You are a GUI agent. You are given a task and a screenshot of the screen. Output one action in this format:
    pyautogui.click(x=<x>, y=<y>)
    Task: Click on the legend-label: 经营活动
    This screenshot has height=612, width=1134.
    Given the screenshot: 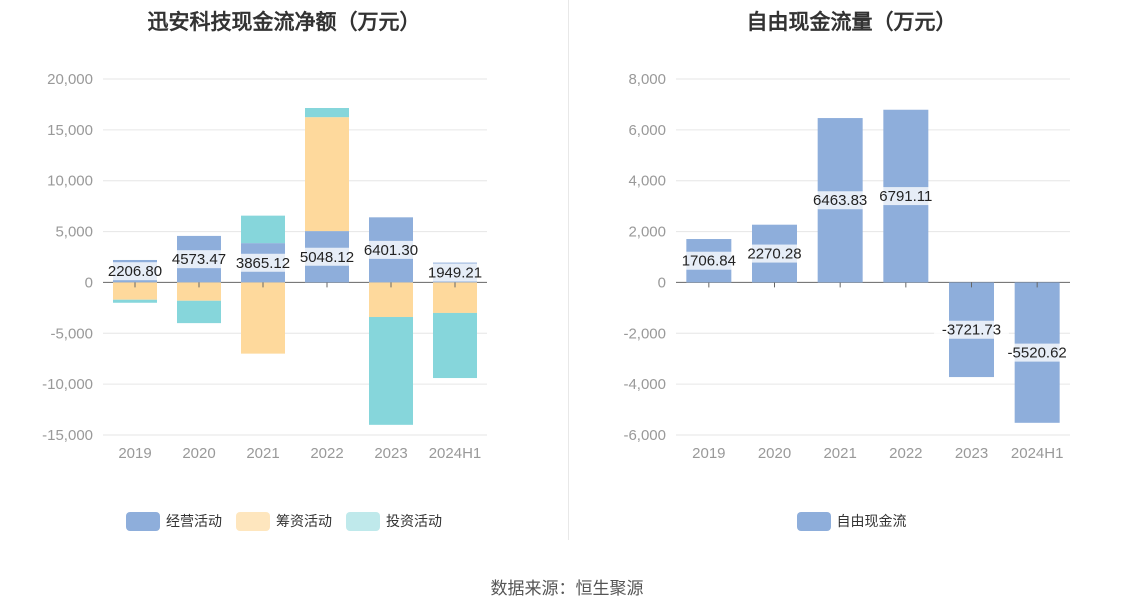 What is the action you would take?
    pyautogui.click(x=194, y=521)
    